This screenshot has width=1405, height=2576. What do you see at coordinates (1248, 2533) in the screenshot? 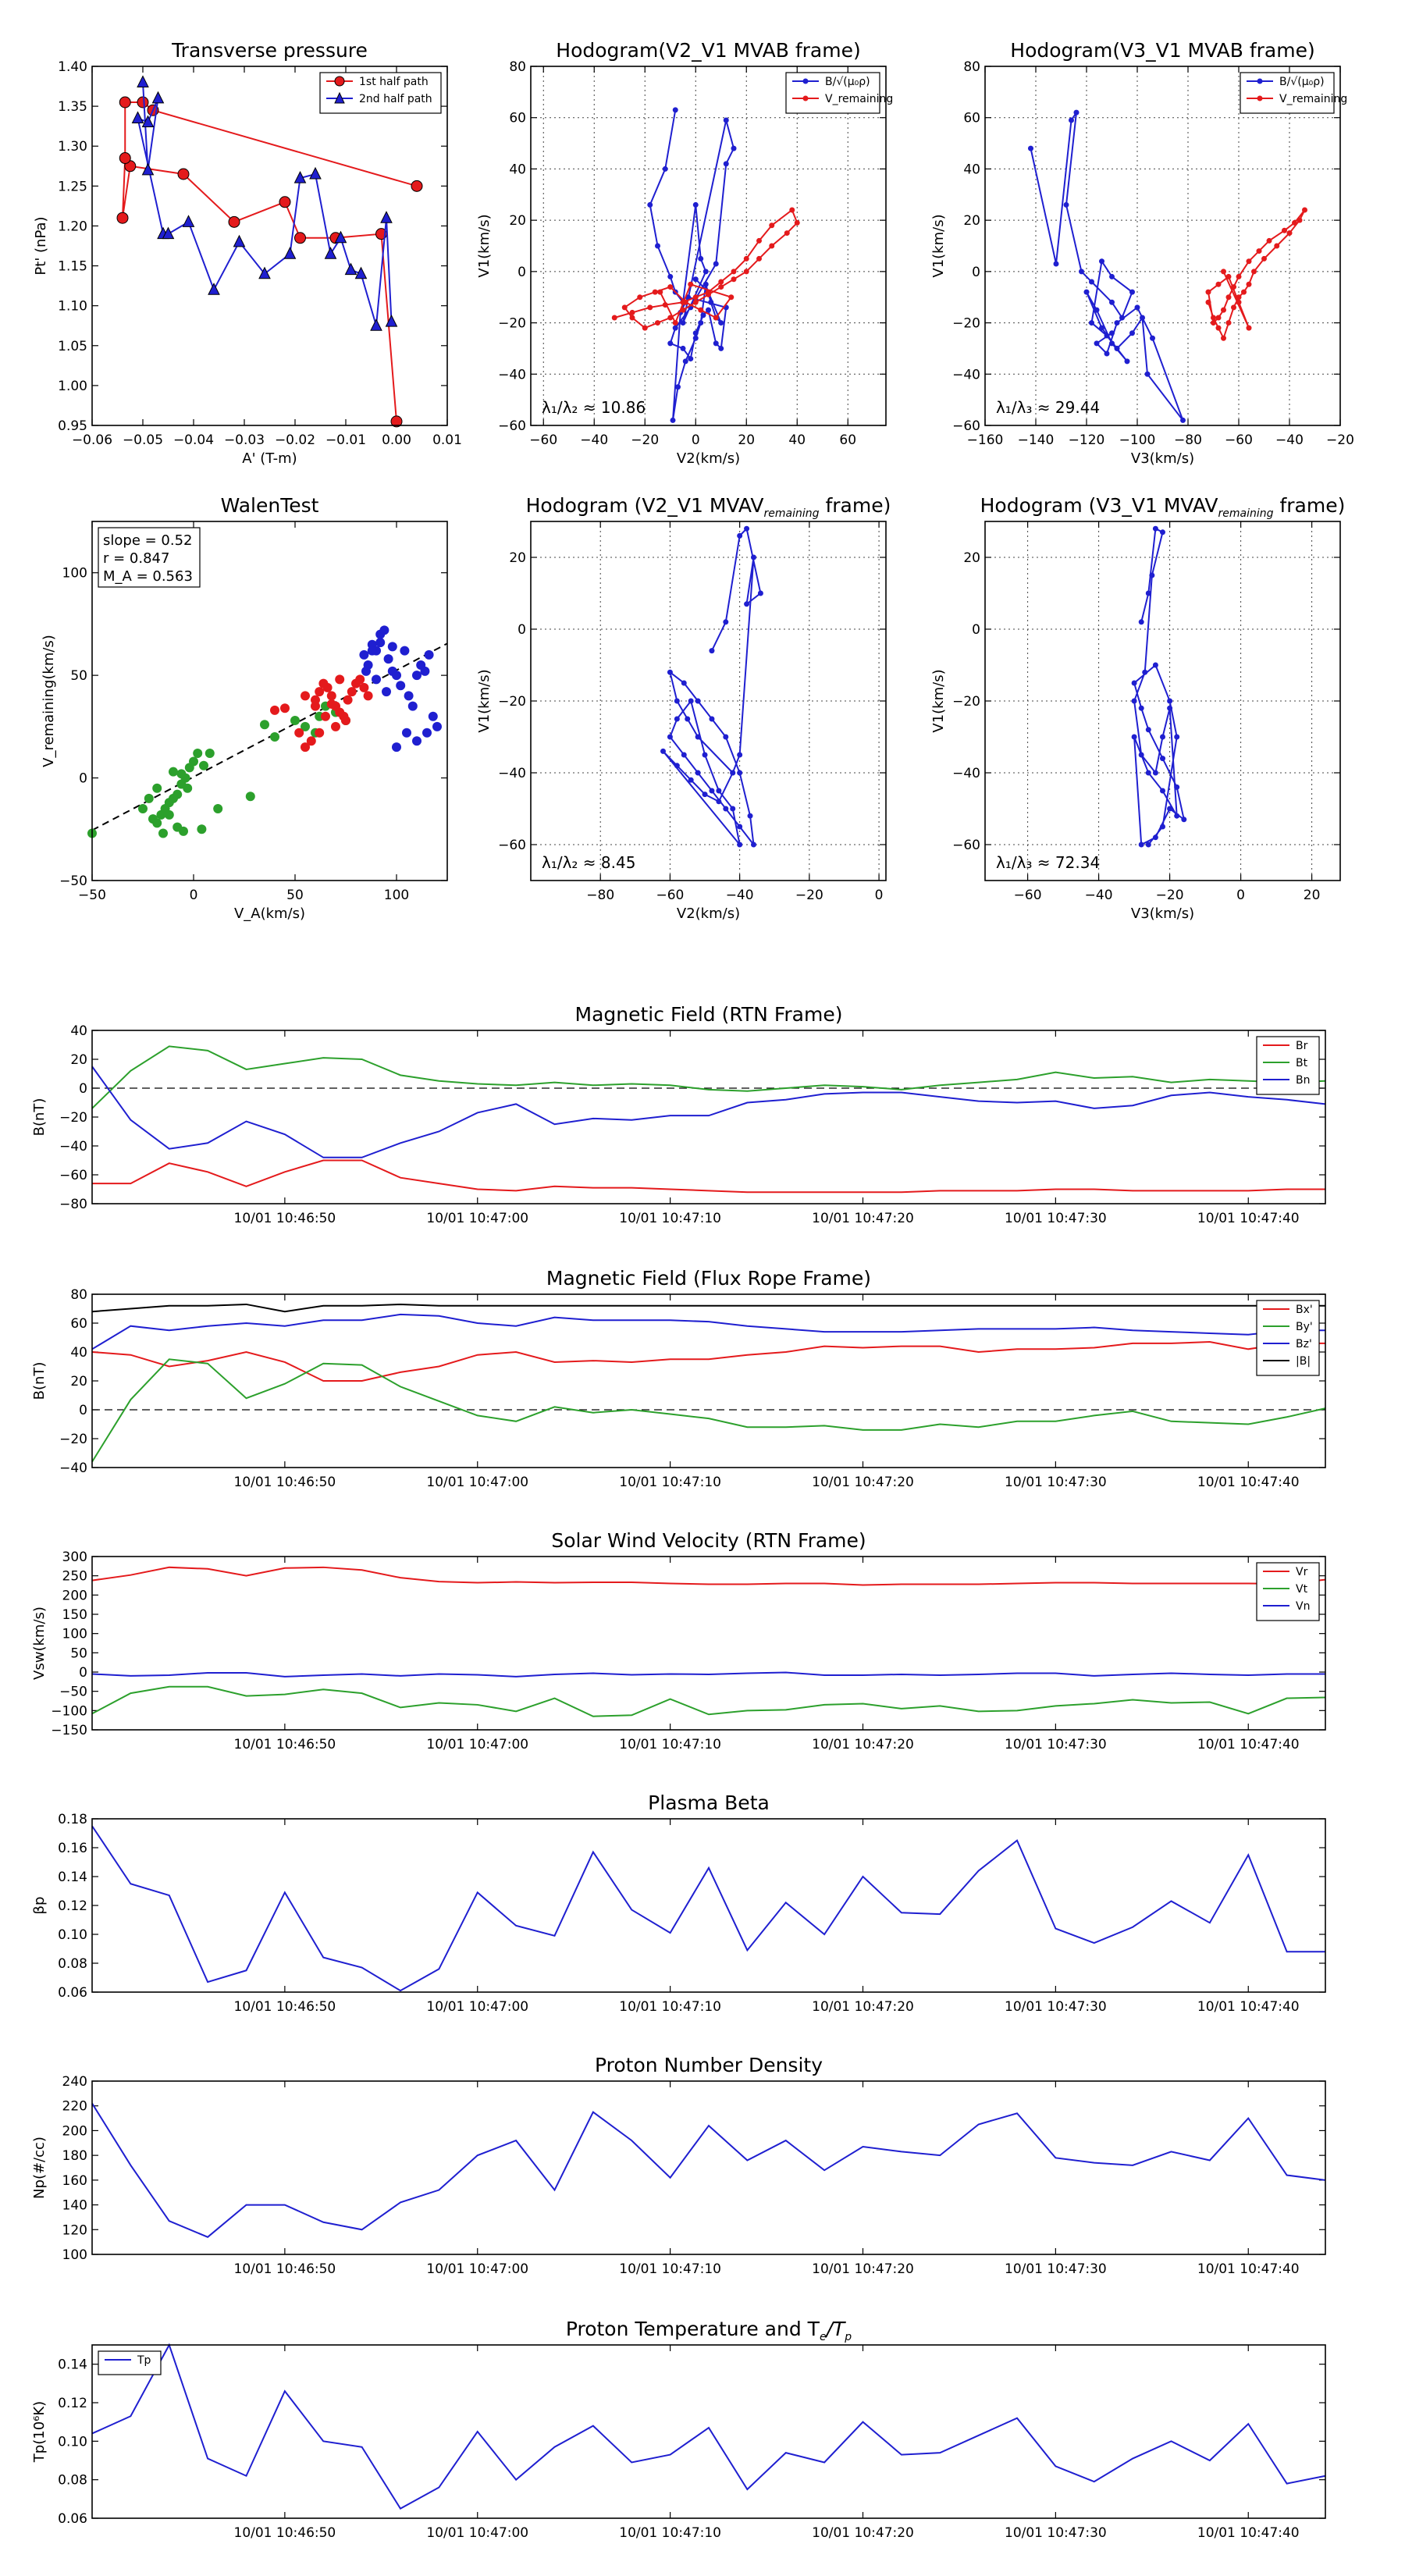
I see `x-tick-label: 10/01 10:47:40` at bounding box center [1248, 2533].